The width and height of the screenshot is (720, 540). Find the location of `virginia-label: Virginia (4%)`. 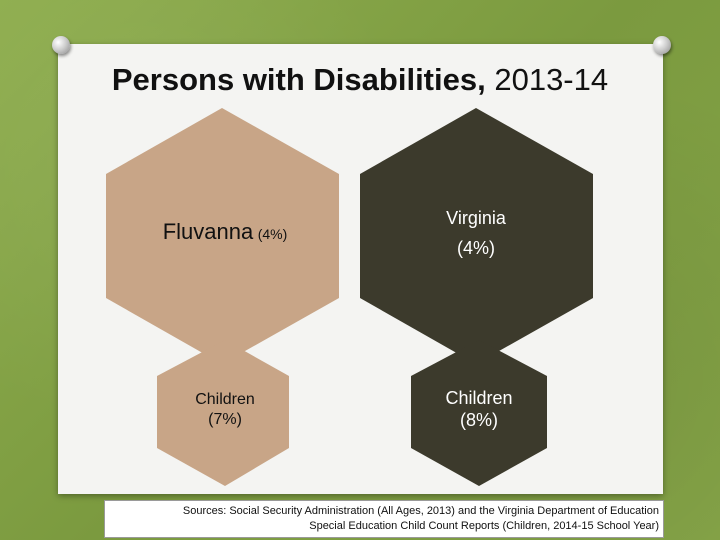

virginia-label: Virginia (4%) is located at coordinates (476, 233).